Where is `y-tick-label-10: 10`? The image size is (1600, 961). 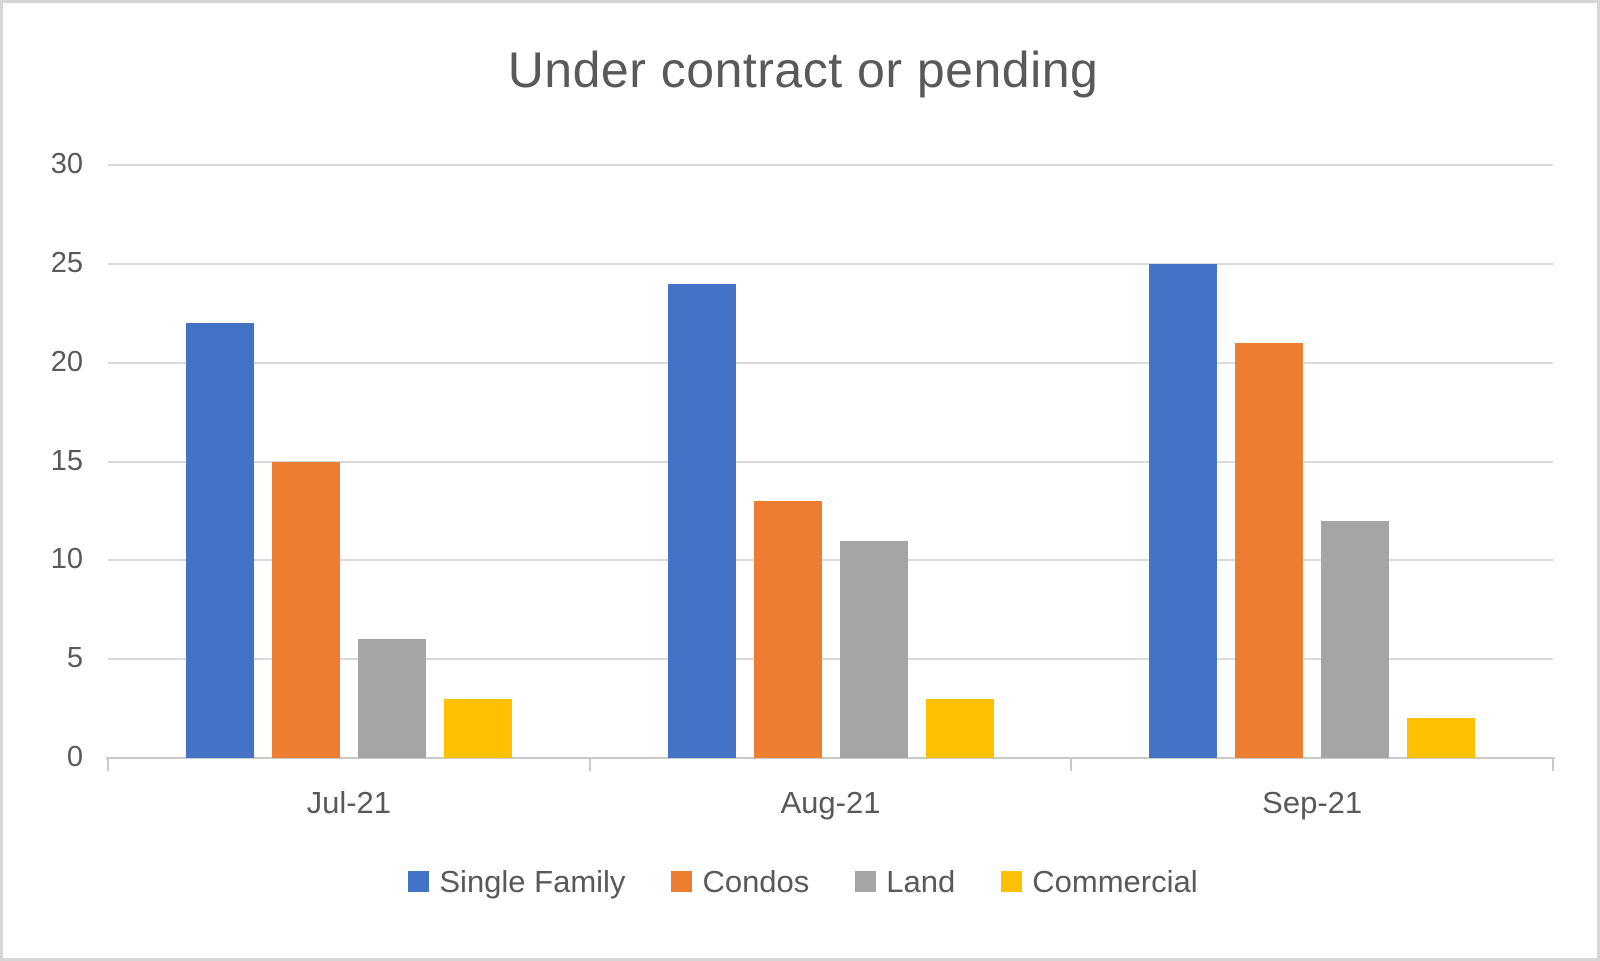 y-tick-label-10: 10 is located at coordinates (66, 559).